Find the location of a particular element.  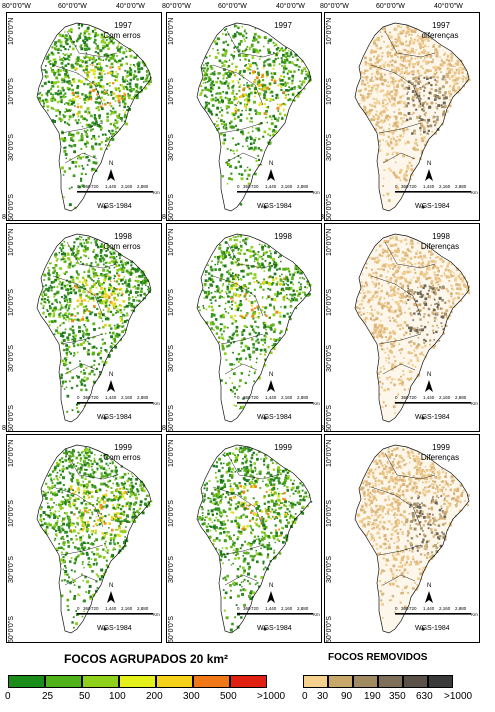

panel-year: 1997 is located at coordinates (283, 25).